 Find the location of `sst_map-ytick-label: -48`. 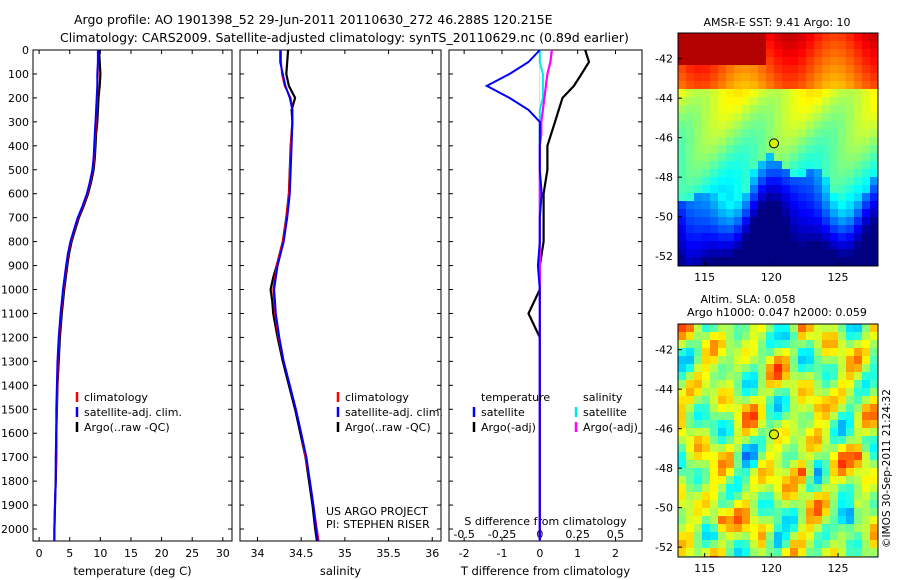

sst_map-ytick-label: -48 is located at coordinates (664, 177).